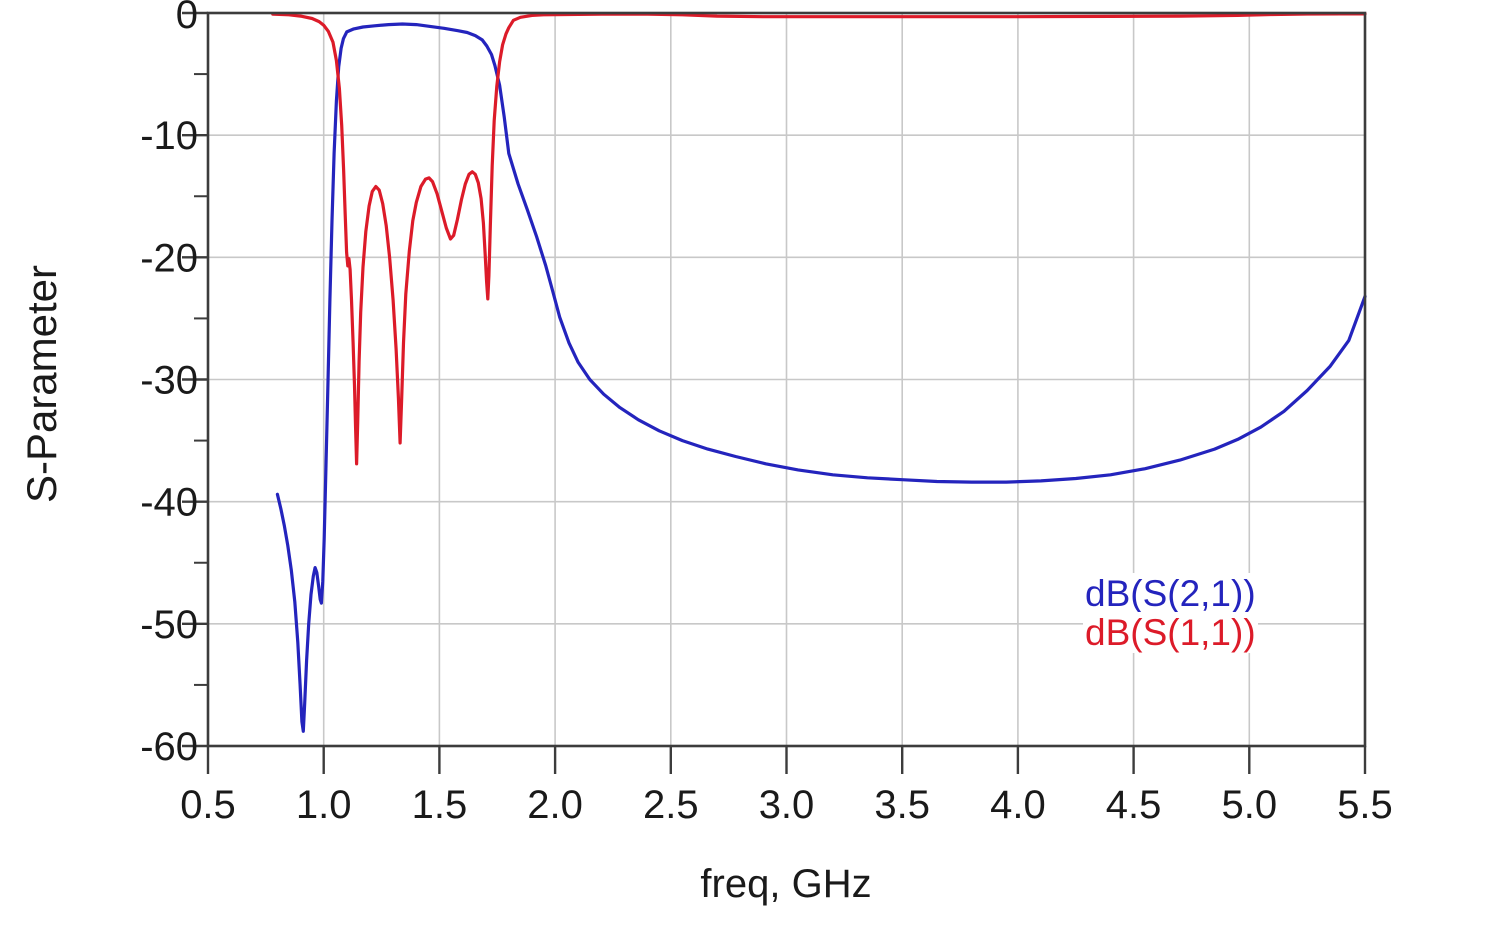 This screenshot has width=1512, height=931. Describe the element at coordinates (169, 258) in the screenshot. I see `y-tick-label: -20` at that location.